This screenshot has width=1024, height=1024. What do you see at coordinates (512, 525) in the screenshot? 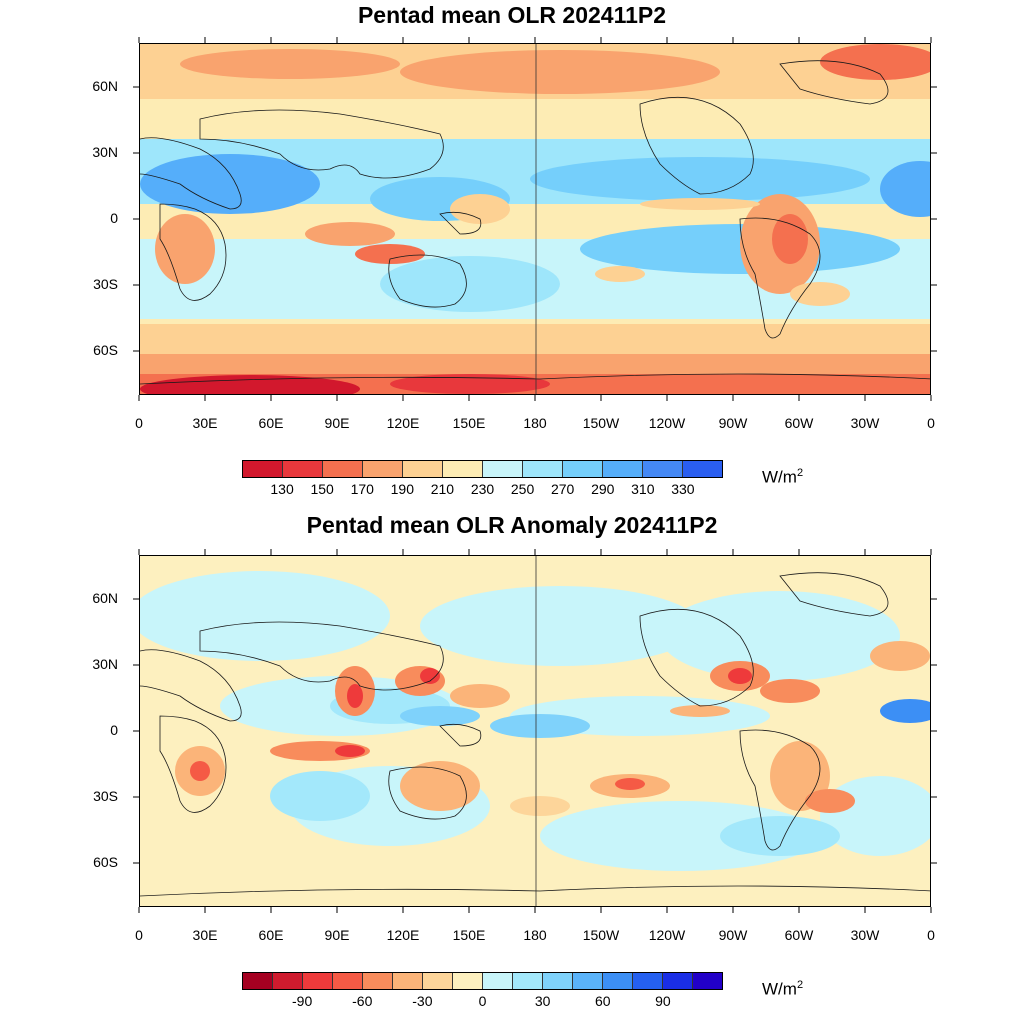
I see `bottom-map-title: Pentad mean OLR Anomaly 202411P2` at bounding box center [512, 525].